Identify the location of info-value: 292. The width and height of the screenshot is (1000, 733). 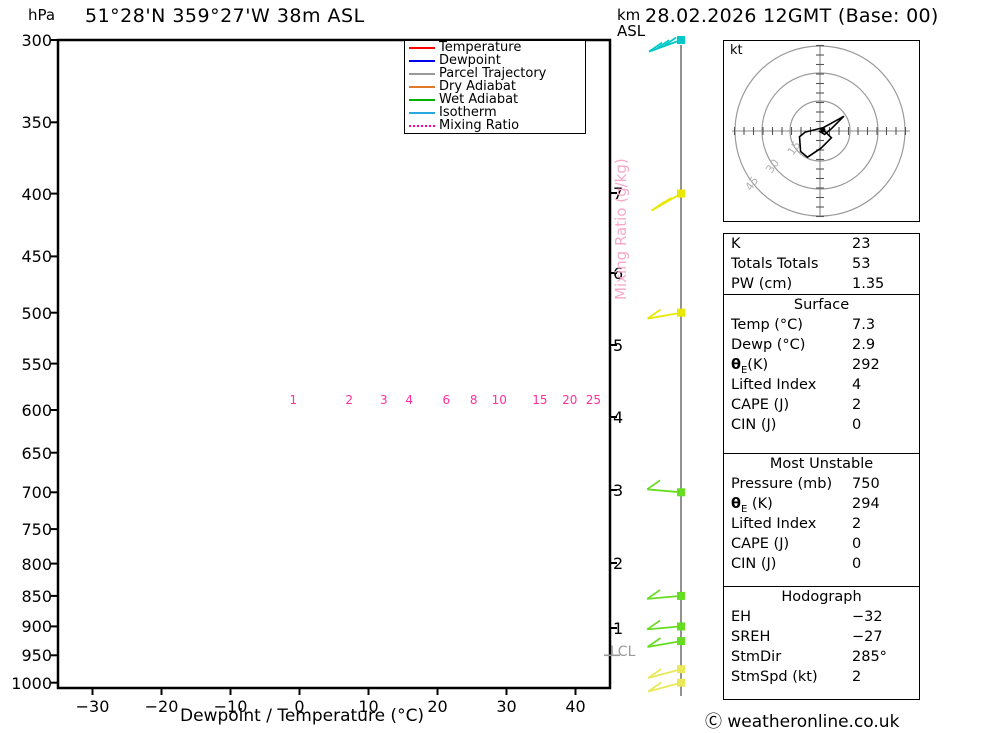
(866, 365).